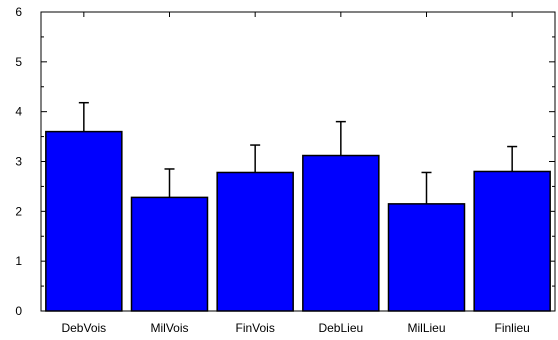 This screenshot has height=340, width=558. What do you see at coordinates (18, 211) in the screenshot?
I see `y-tick-label-2: 2` at bounding box center [18, 211].